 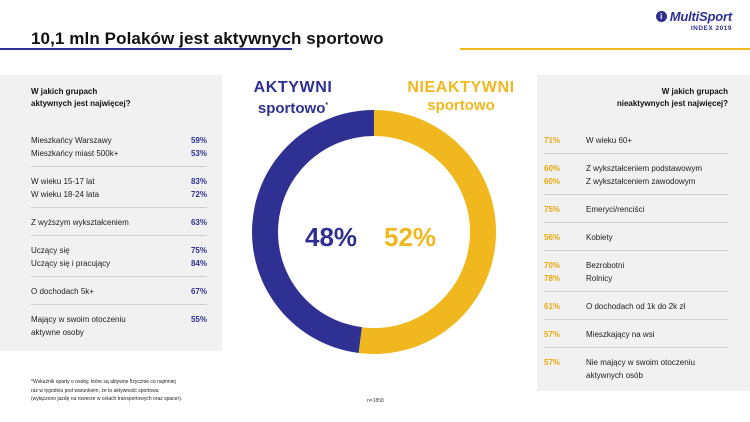 I want to click on inactive-group-label: Bezrobotni, so click(x=605, y=265).